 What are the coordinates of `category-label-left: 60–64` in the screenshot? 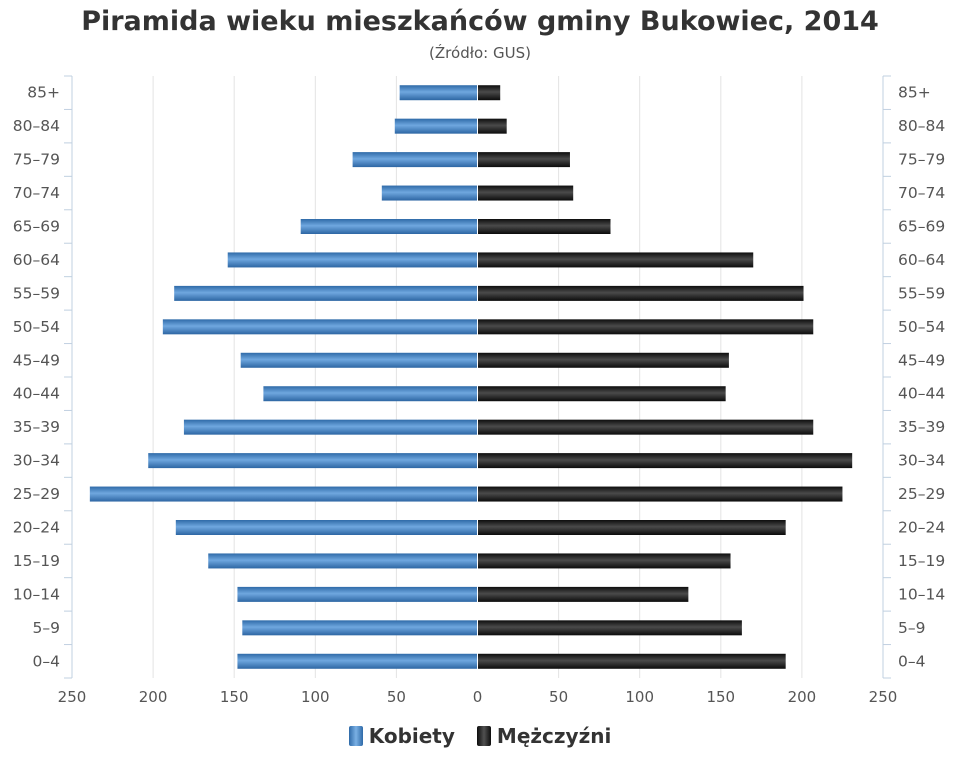 It's located at (36, 260).